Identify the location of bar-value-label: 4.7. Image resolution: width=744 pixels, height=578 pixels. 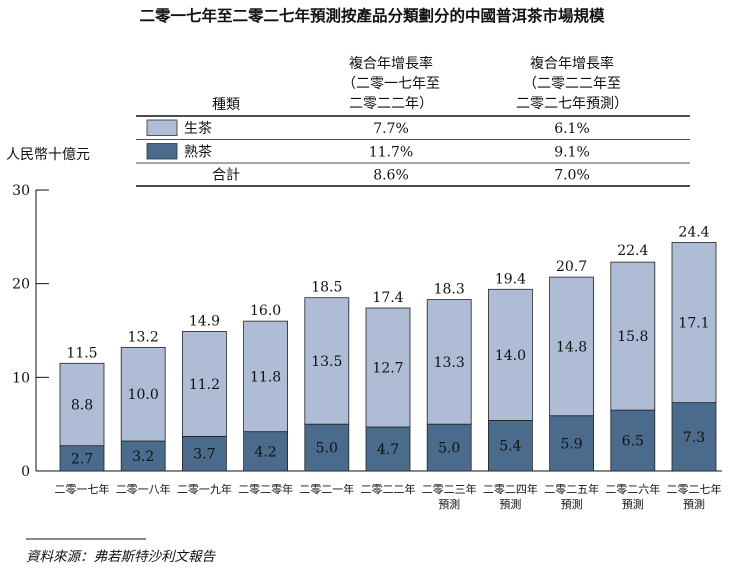
(388, 450).